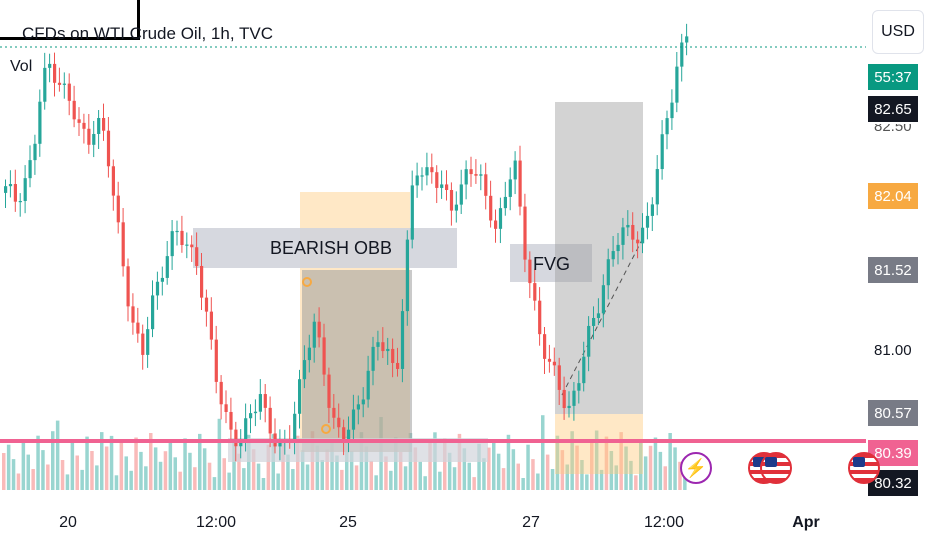 This screenshot has height=550, width=932. Describe the element at coordinates (696, 468) in the screenshot. I see `lightning-icon: ⚡` at that location.